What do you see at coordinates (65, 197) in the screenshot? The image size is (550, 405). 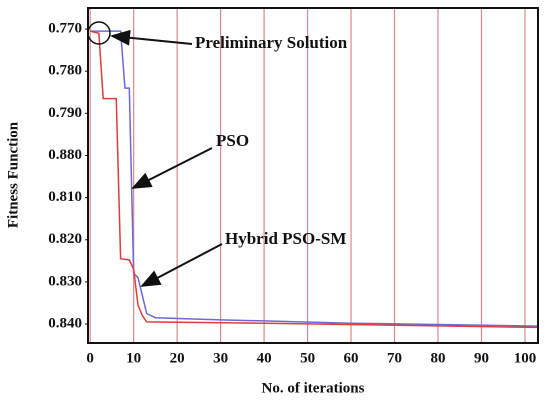 I see `y-tick-label: 0.810` at bounding box center [65, 197].